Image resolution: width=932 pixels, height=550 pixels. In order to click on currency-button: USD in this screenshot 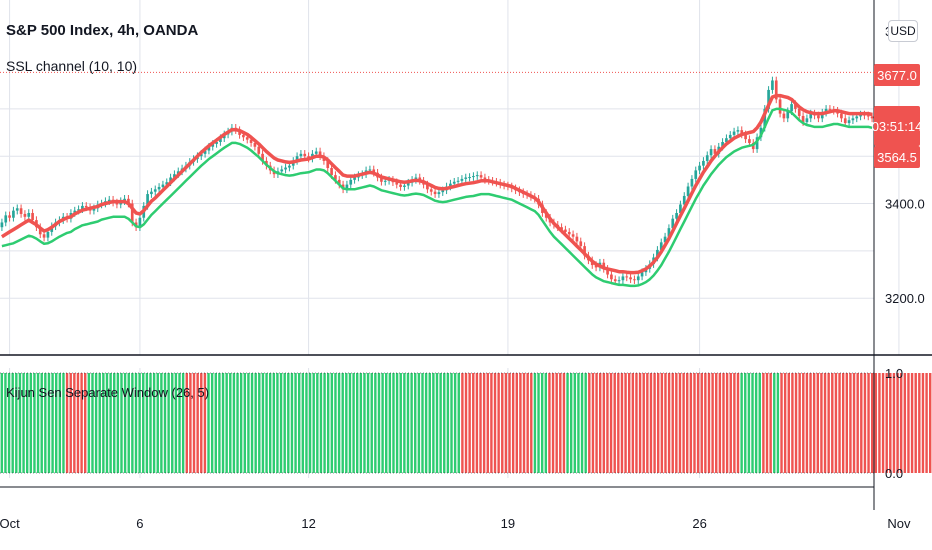, I will do `click(903, 31)`.